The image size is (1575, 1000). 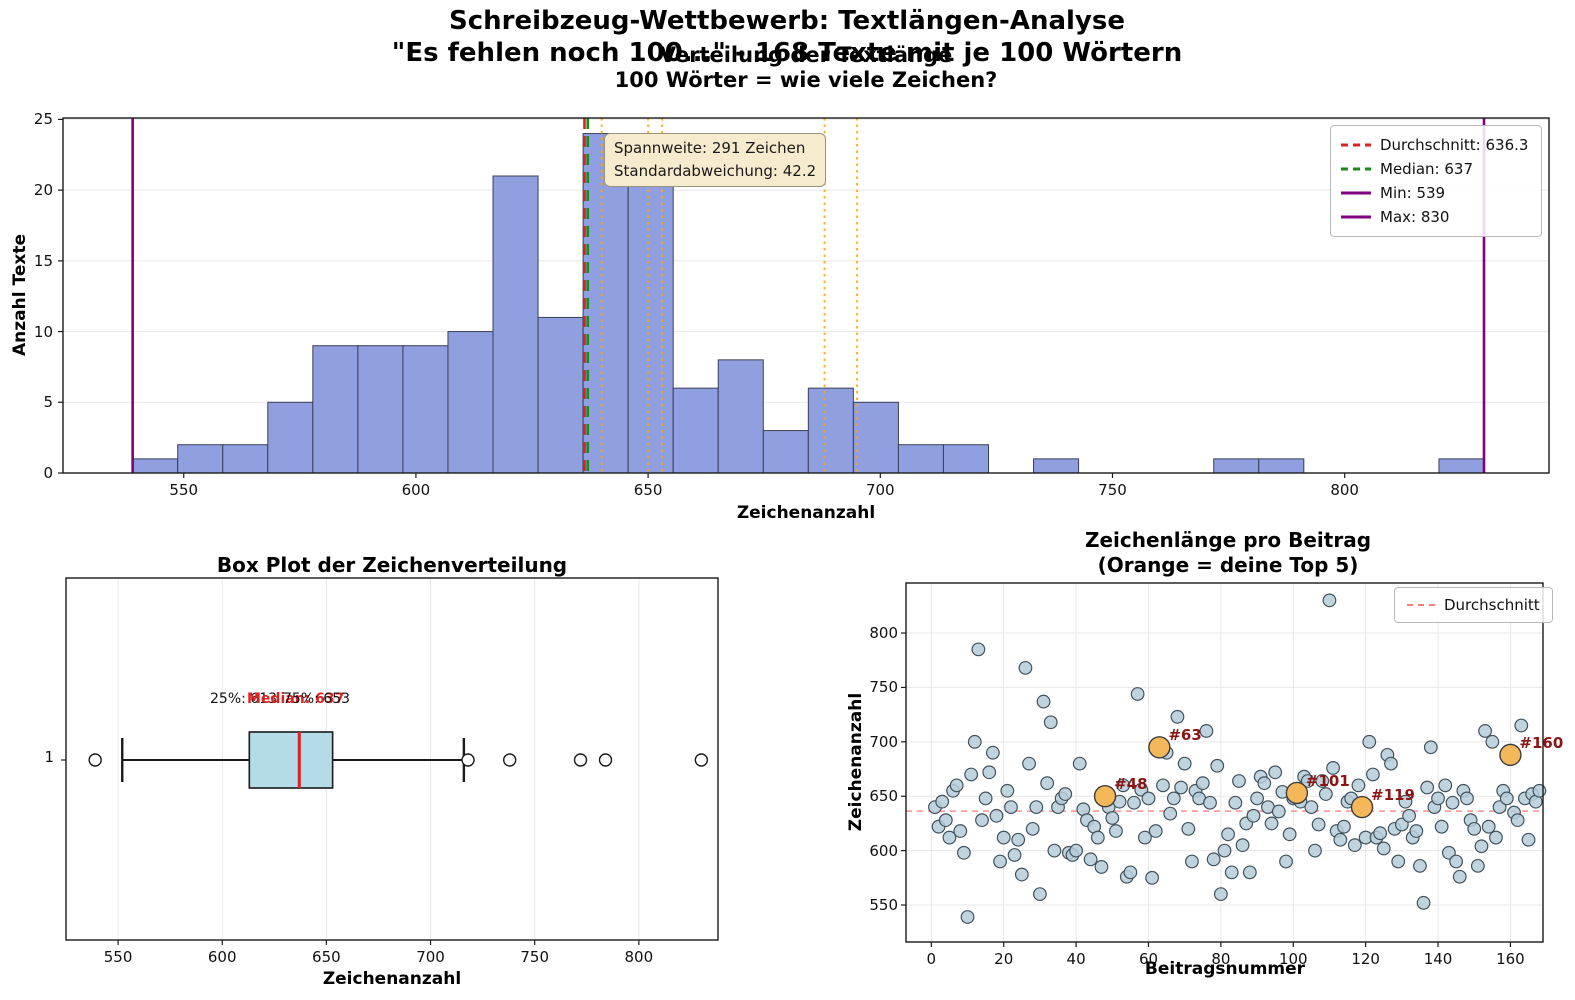 I want to click on y-tick-label: 20, so click(x=43, y=190).